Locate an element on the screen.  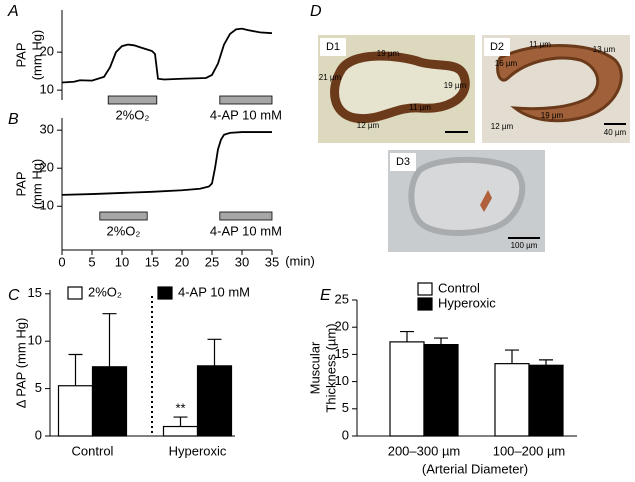
measurement: 21 µm is located at coordinates (330, 77).